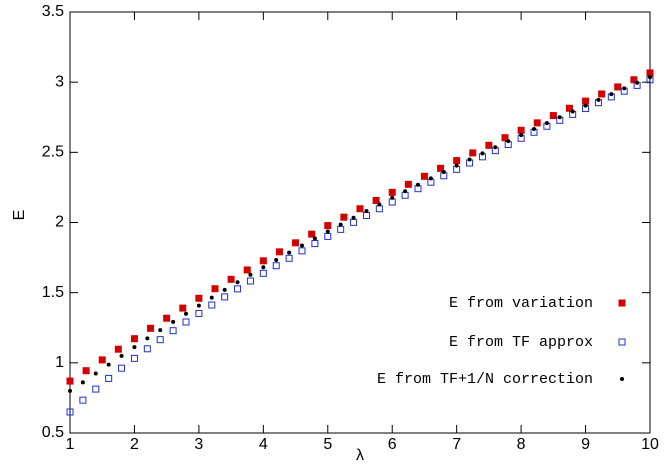 This screenshot has width=664, height=468. What do you see at coordinates (59, 362) in the screenshot?
I see `y-tick-label: 1` at bounding box center [59, 362].